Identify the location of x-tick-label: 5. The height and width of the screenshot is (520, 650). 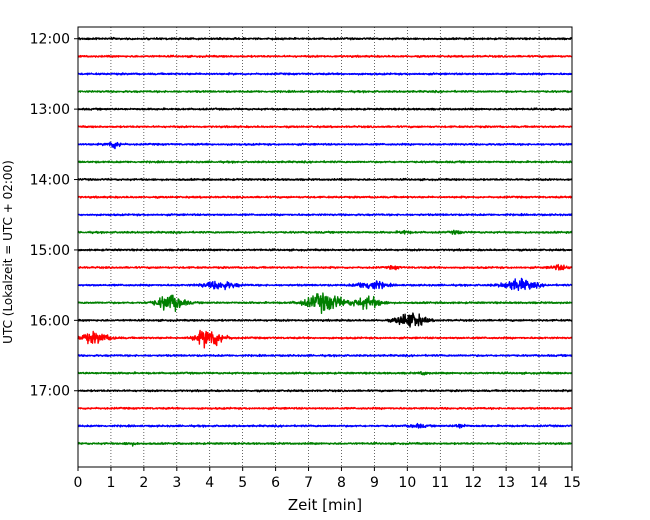
(242, 483).